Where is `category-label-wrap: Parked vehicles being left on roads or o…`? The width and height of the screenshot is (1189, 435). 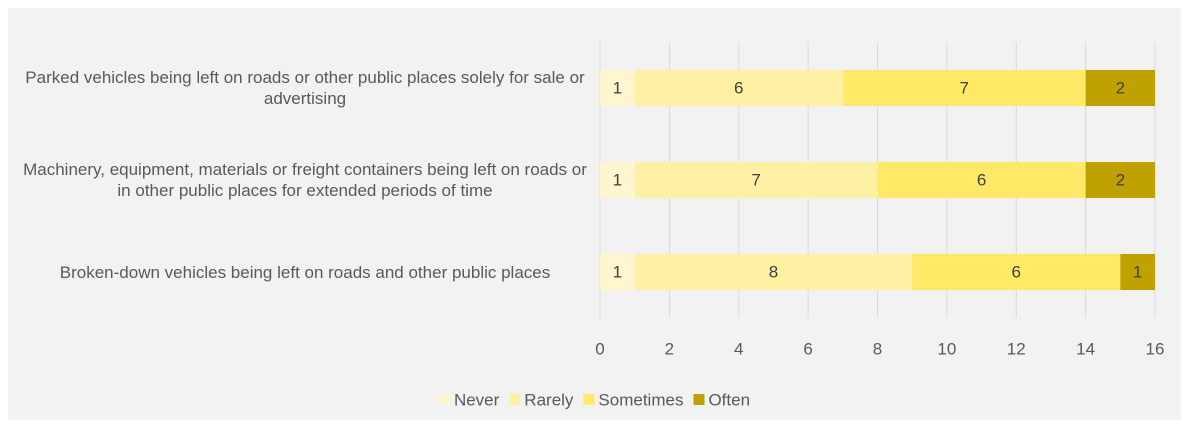 category-label-wrap: Parked vehicles being left on roads or o… is located at coordinates (305, 88).